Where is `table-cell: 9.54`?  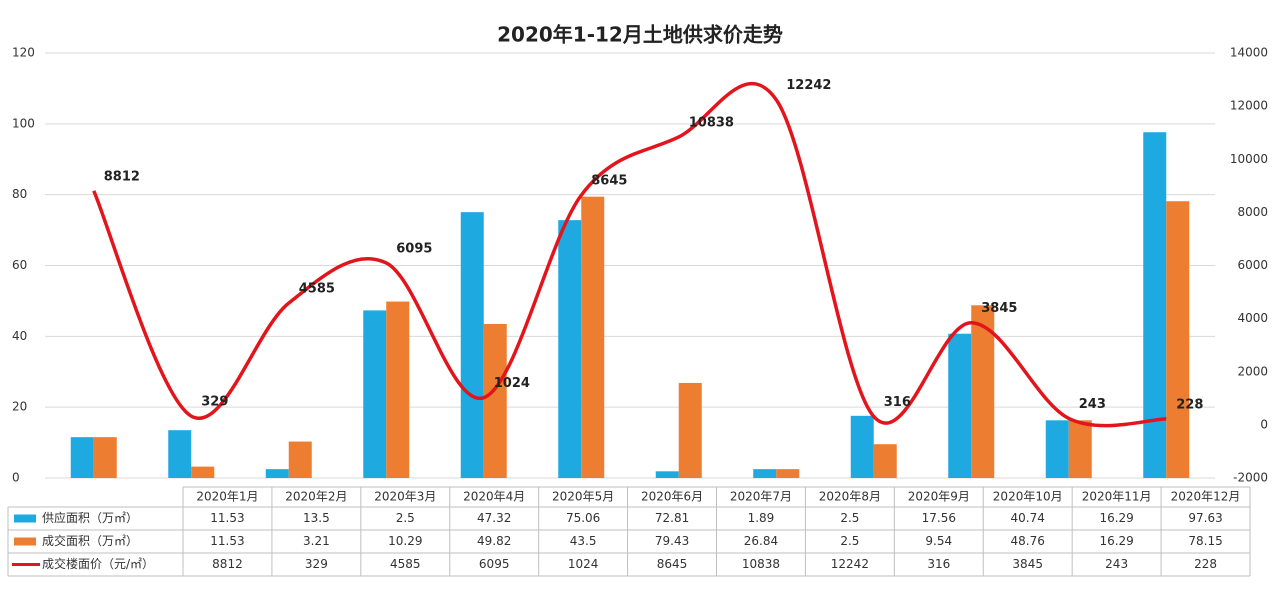
table-cell: 9.54 is located at coordinates (938, 541).